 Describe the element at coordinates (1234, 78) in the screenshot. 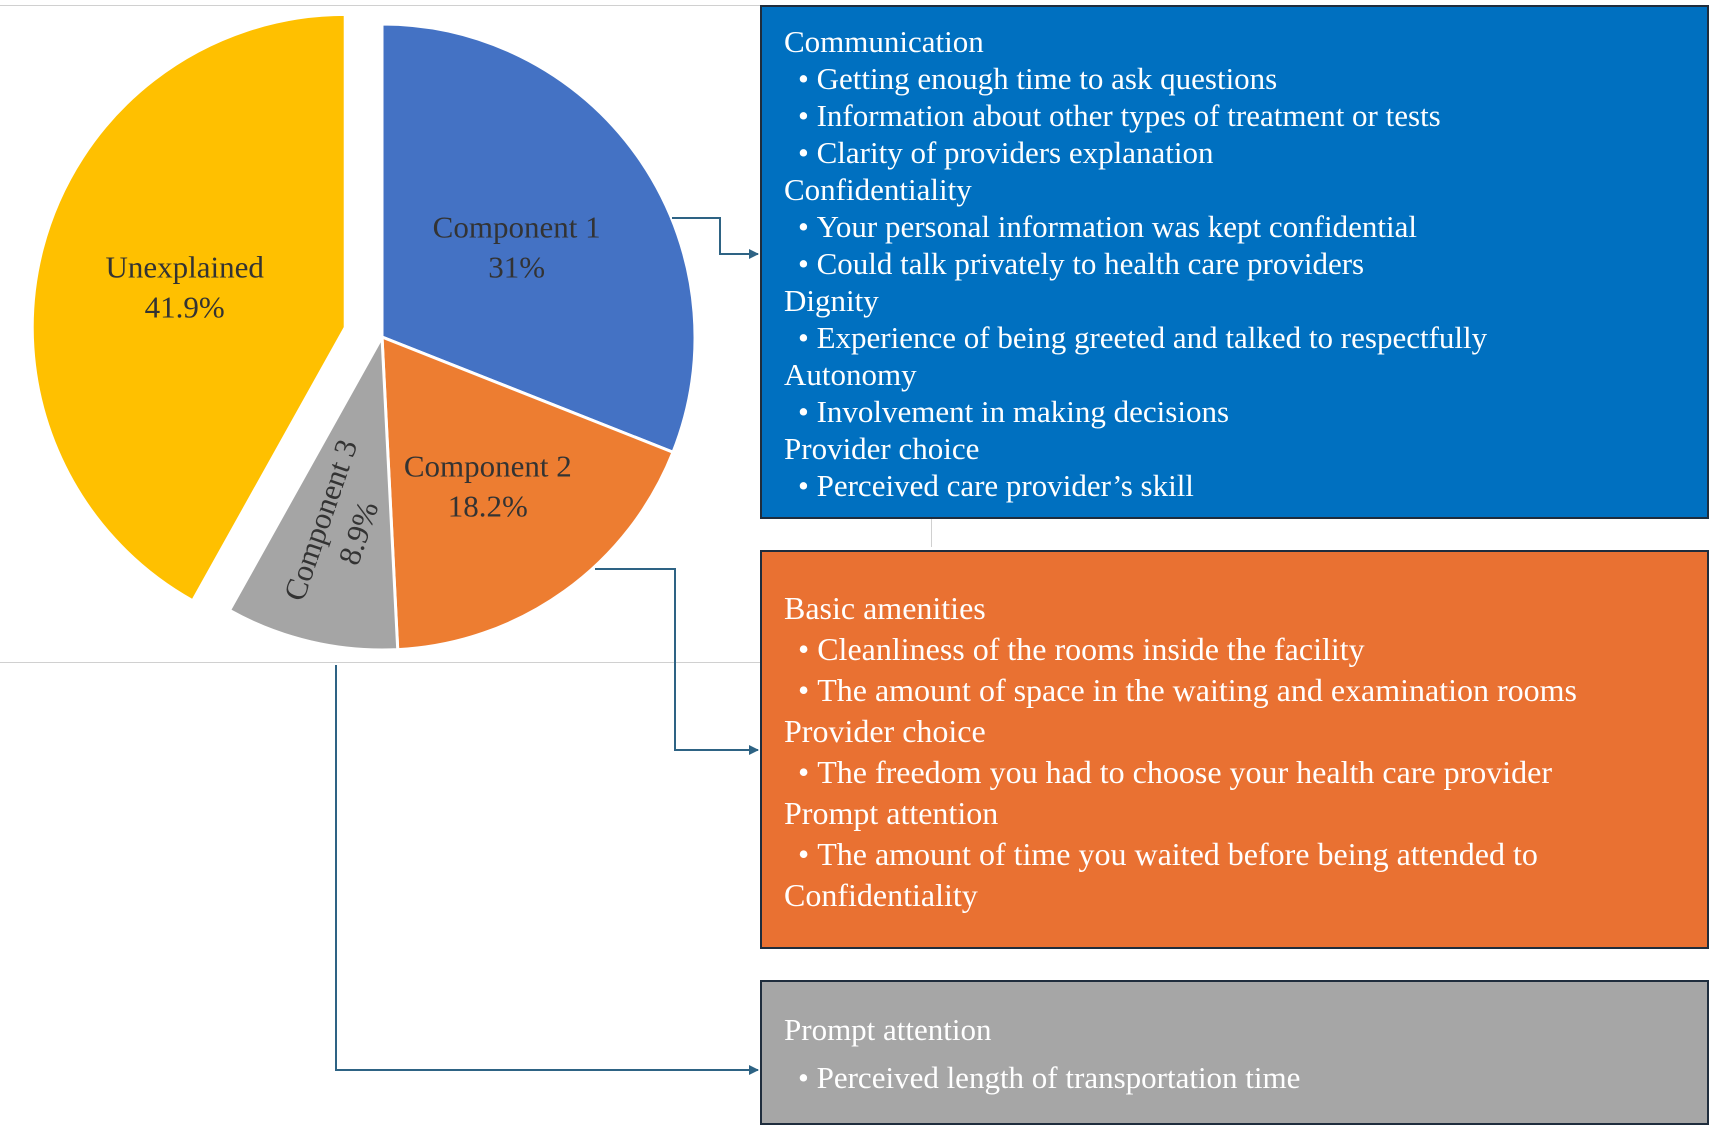

I see `box-bullet-item: Getting enough time to ask questions` at that location.